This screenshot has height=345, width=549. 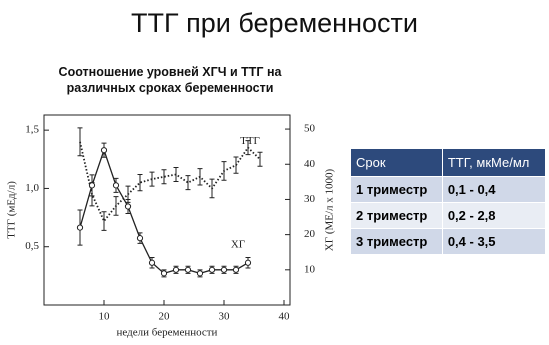 I want to click on table-header: Срок ТТГ, мкМе/мл, so click(x=448, y=162).